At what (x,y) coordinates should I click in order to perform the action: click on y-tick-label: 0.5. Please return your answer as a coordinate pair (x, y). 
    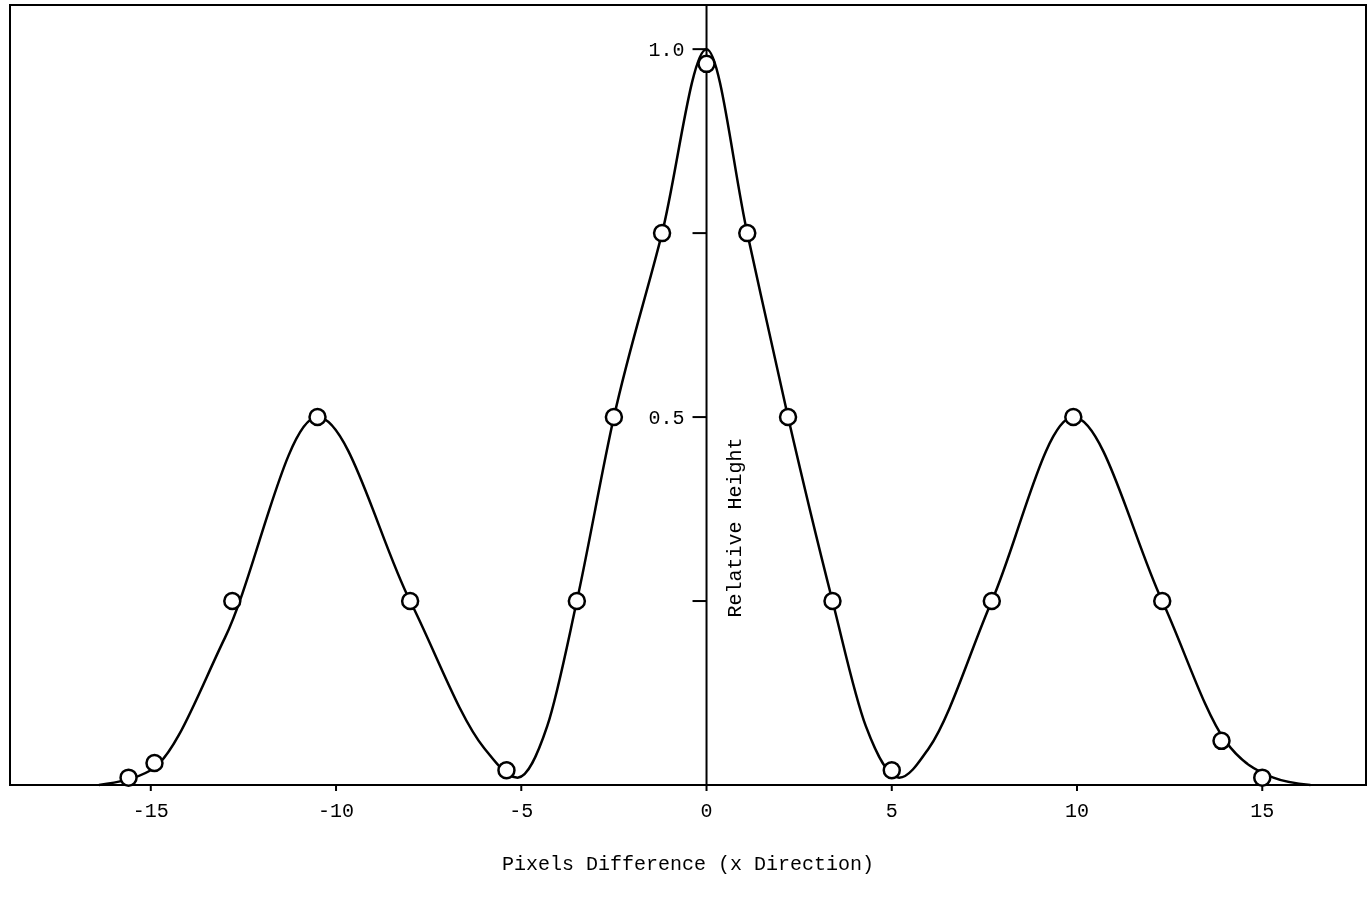
    Looking at the image, I should click on (666, 419).